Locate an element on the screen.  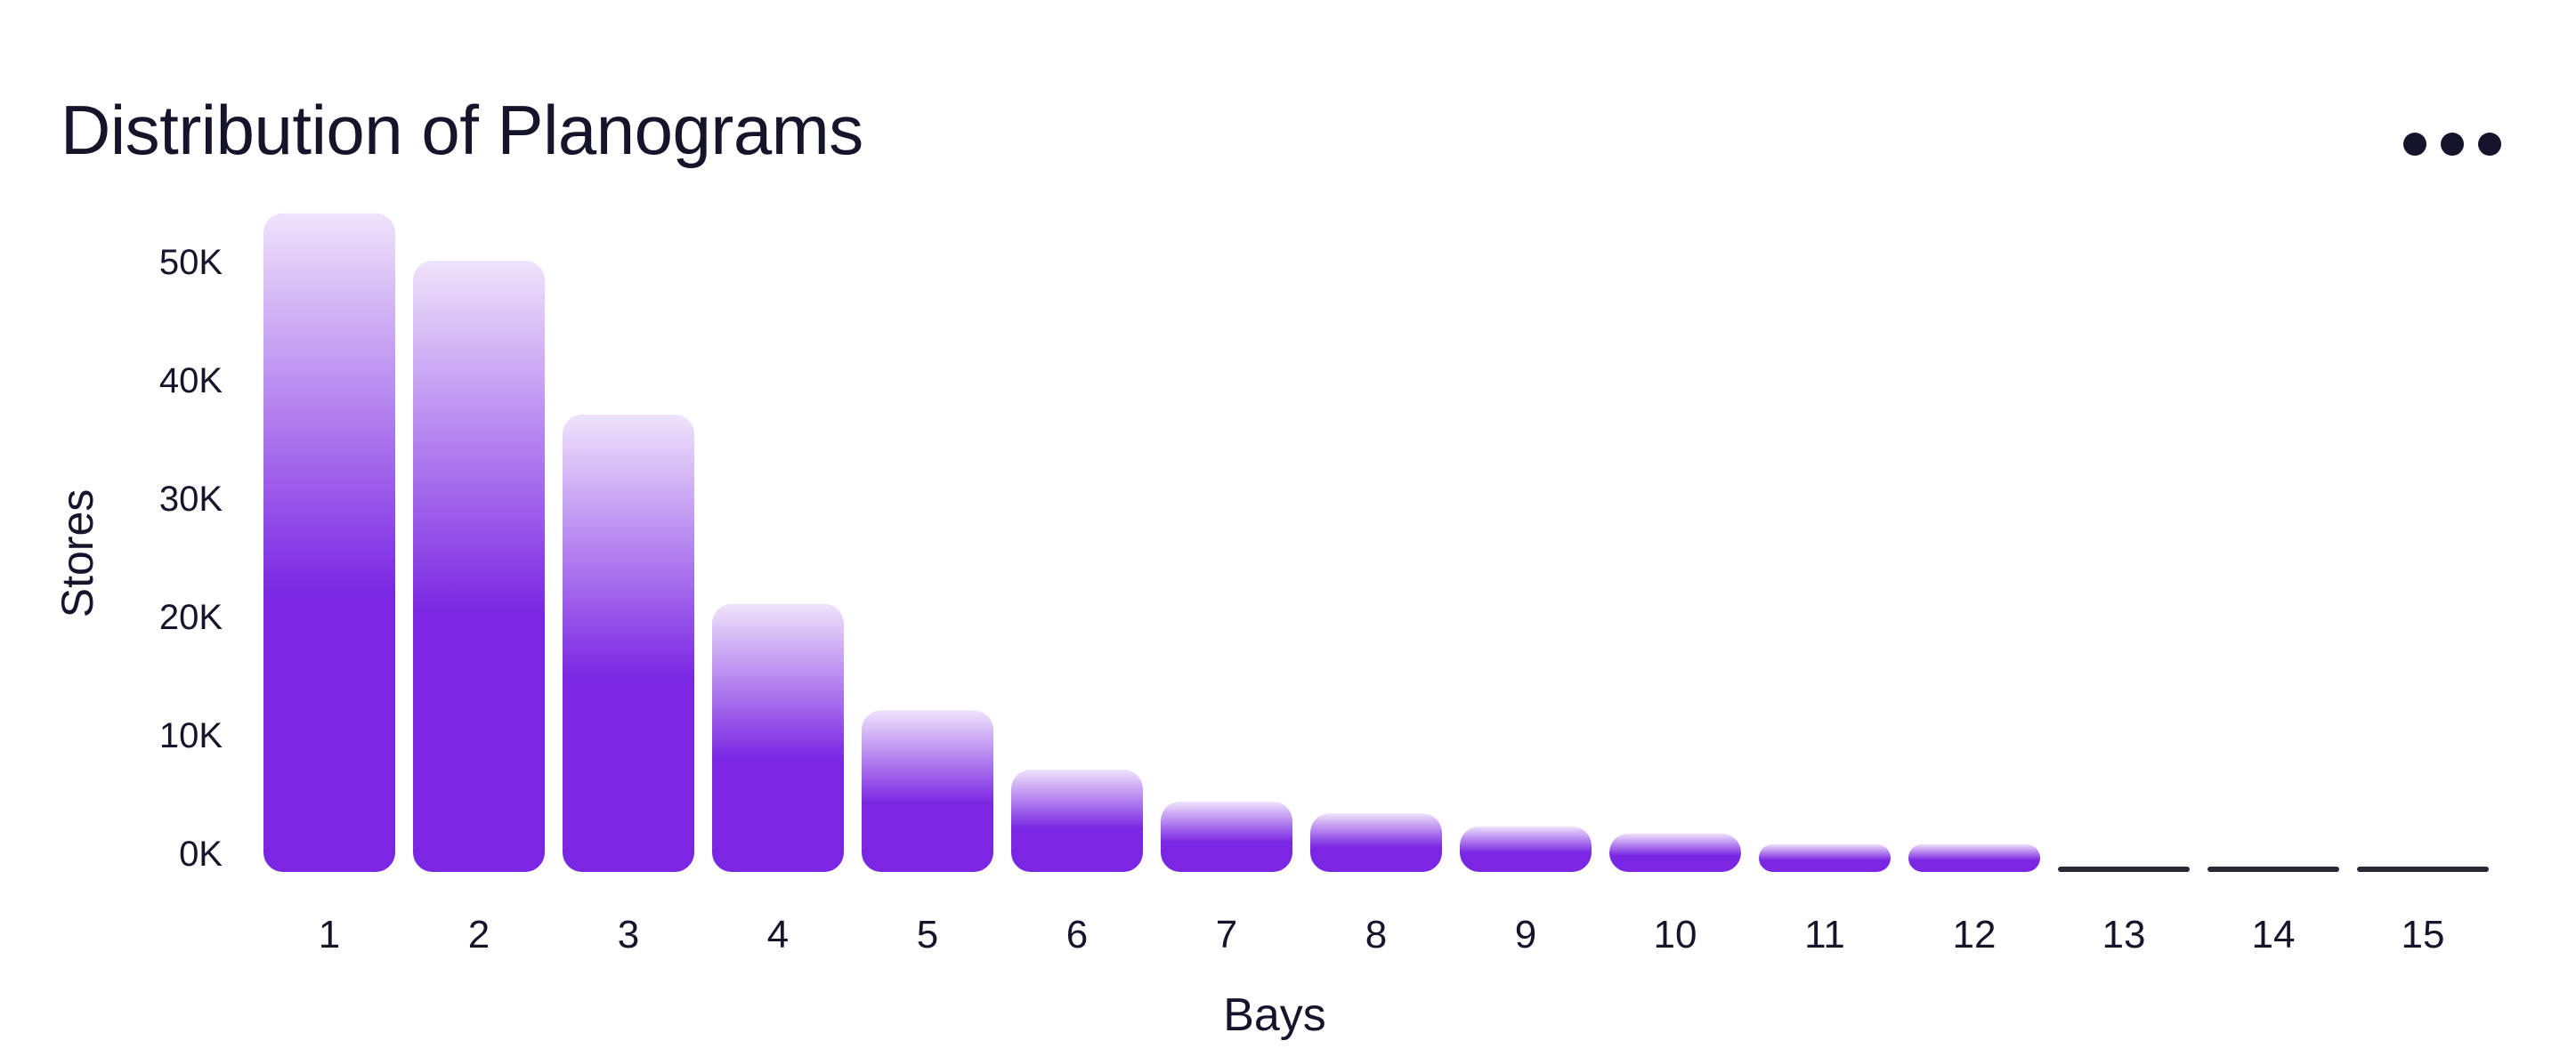
x-tick-label: 7 is located at coordinates (1226, 934).